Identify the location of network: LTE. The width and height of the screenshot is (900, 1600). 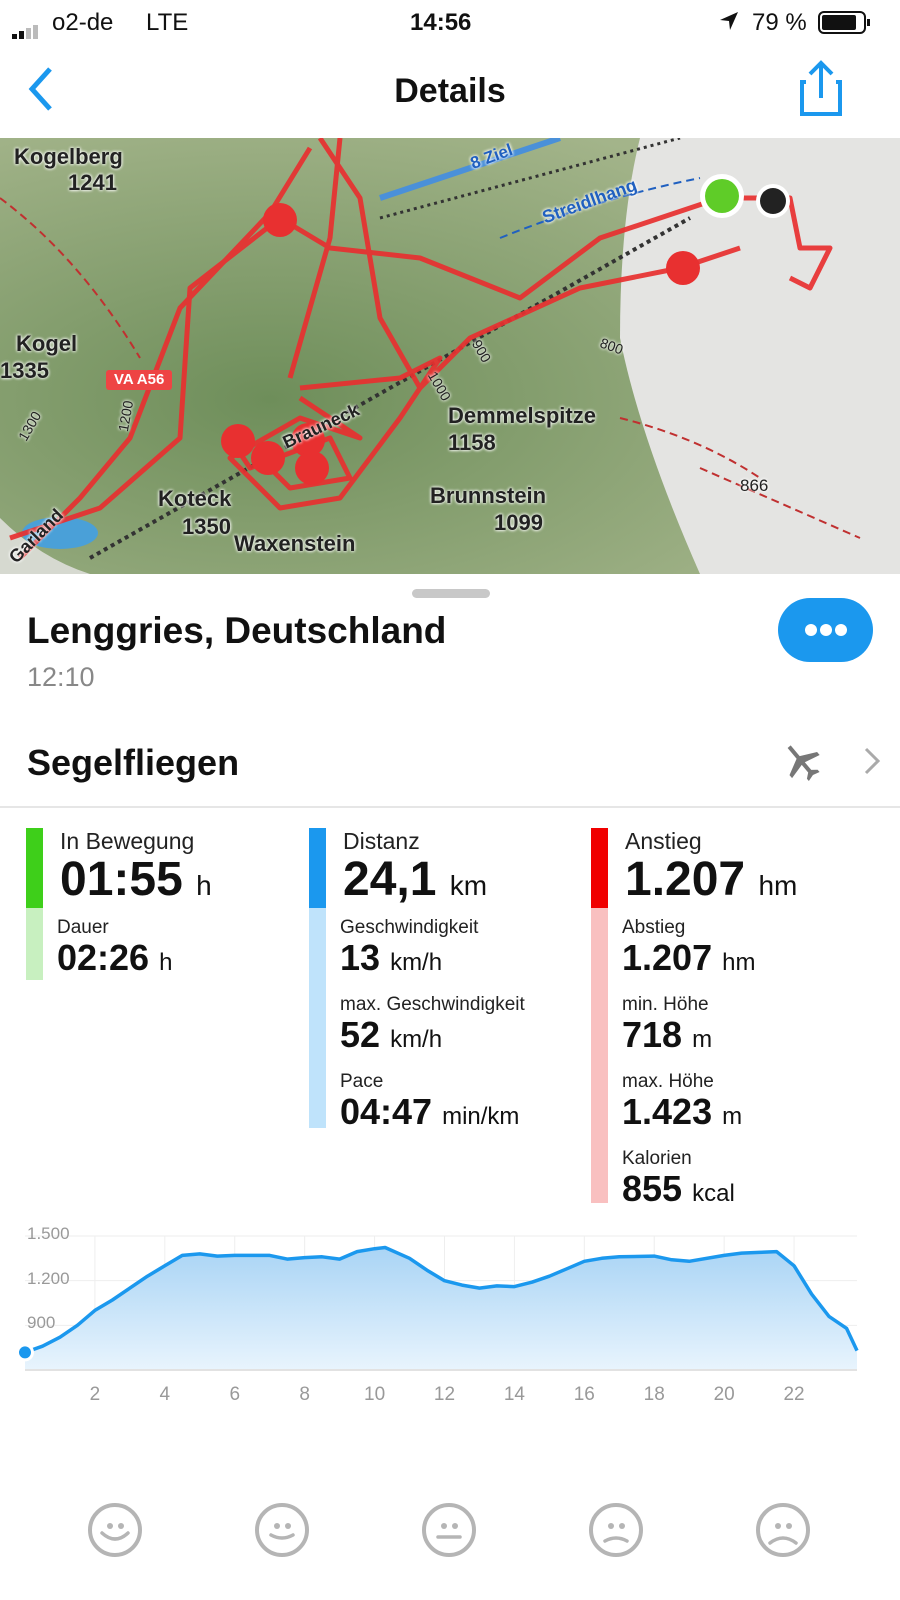
(167, 22).